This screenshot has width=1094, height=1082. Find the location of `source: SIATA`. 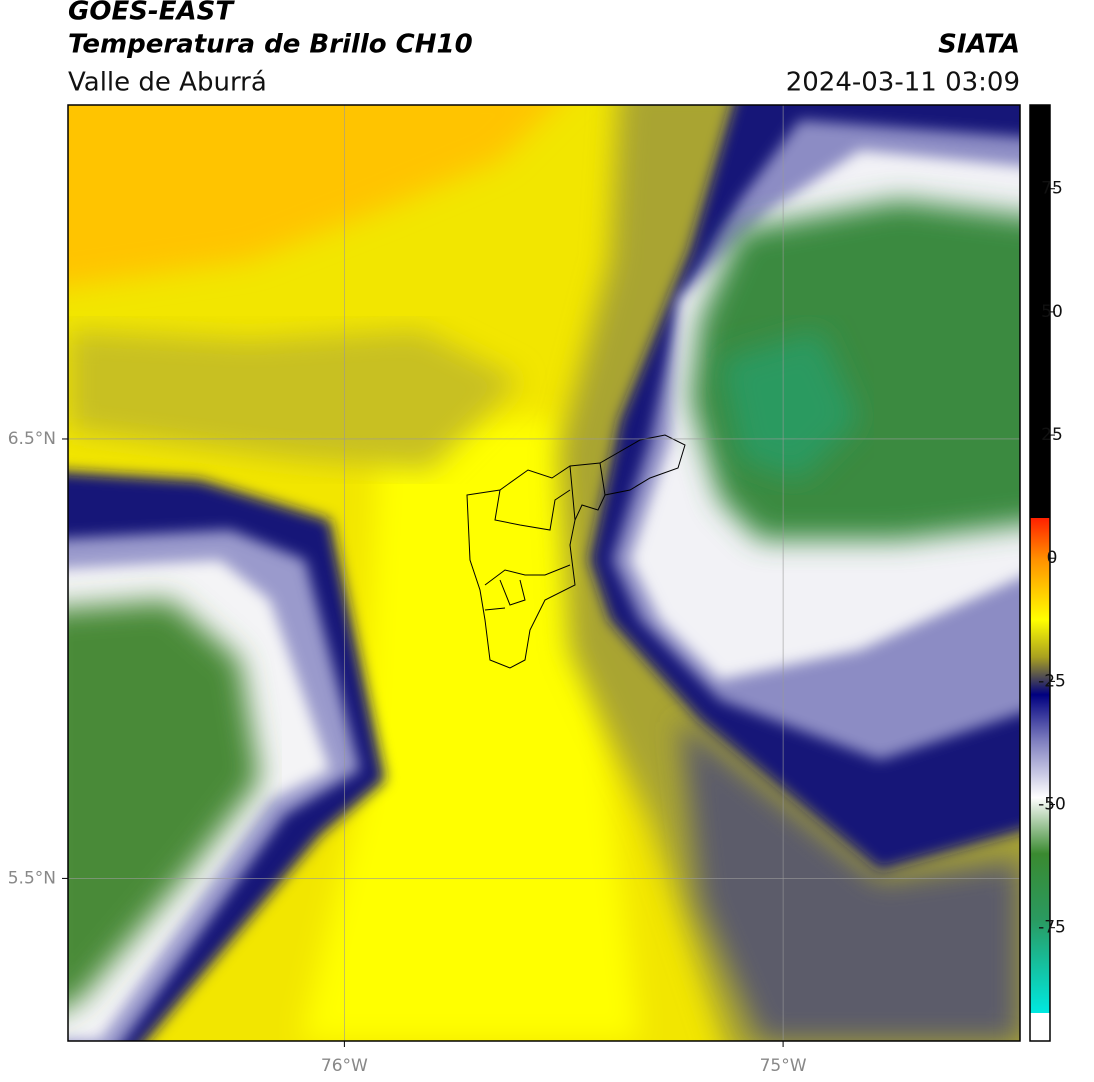

source: SIATA is located at coordinates (979, 45).